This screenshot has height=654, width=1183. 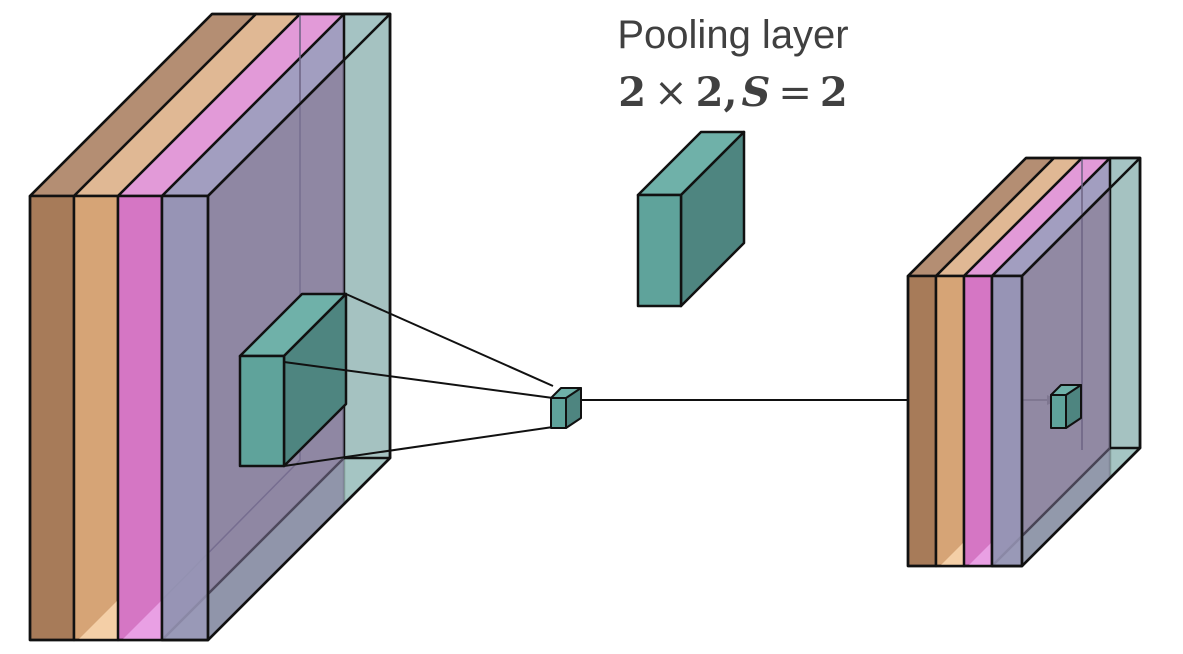 I want to click on output-feature-map-stack, so click(x=1024, y=362).